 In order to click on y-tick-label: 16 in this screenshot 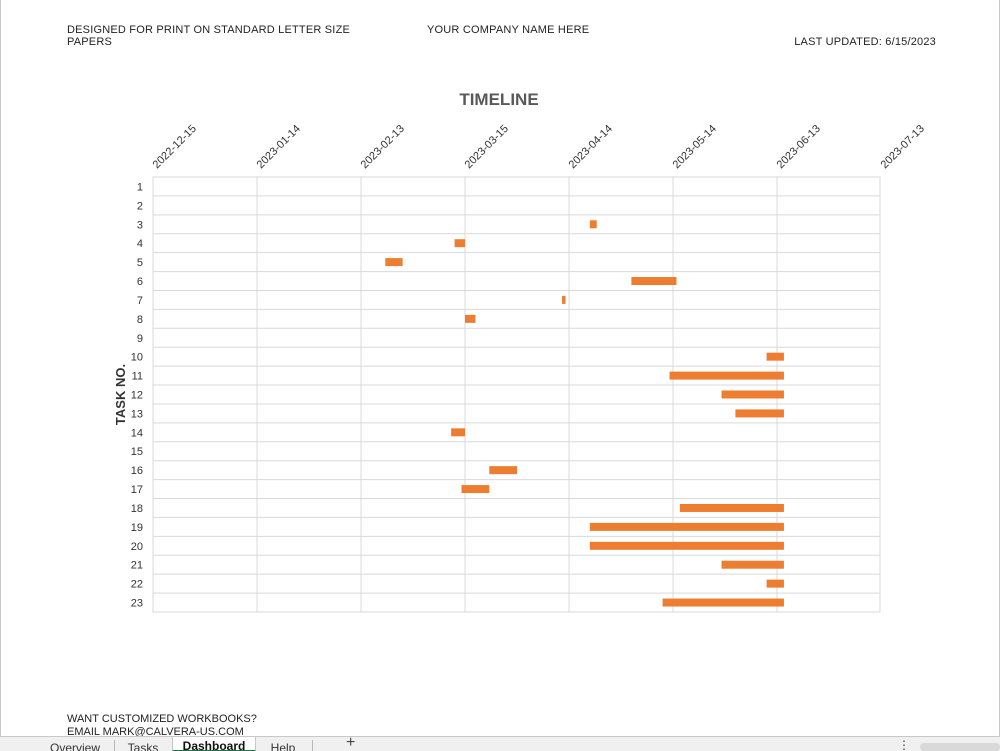, I will do `click(137, 471)`.